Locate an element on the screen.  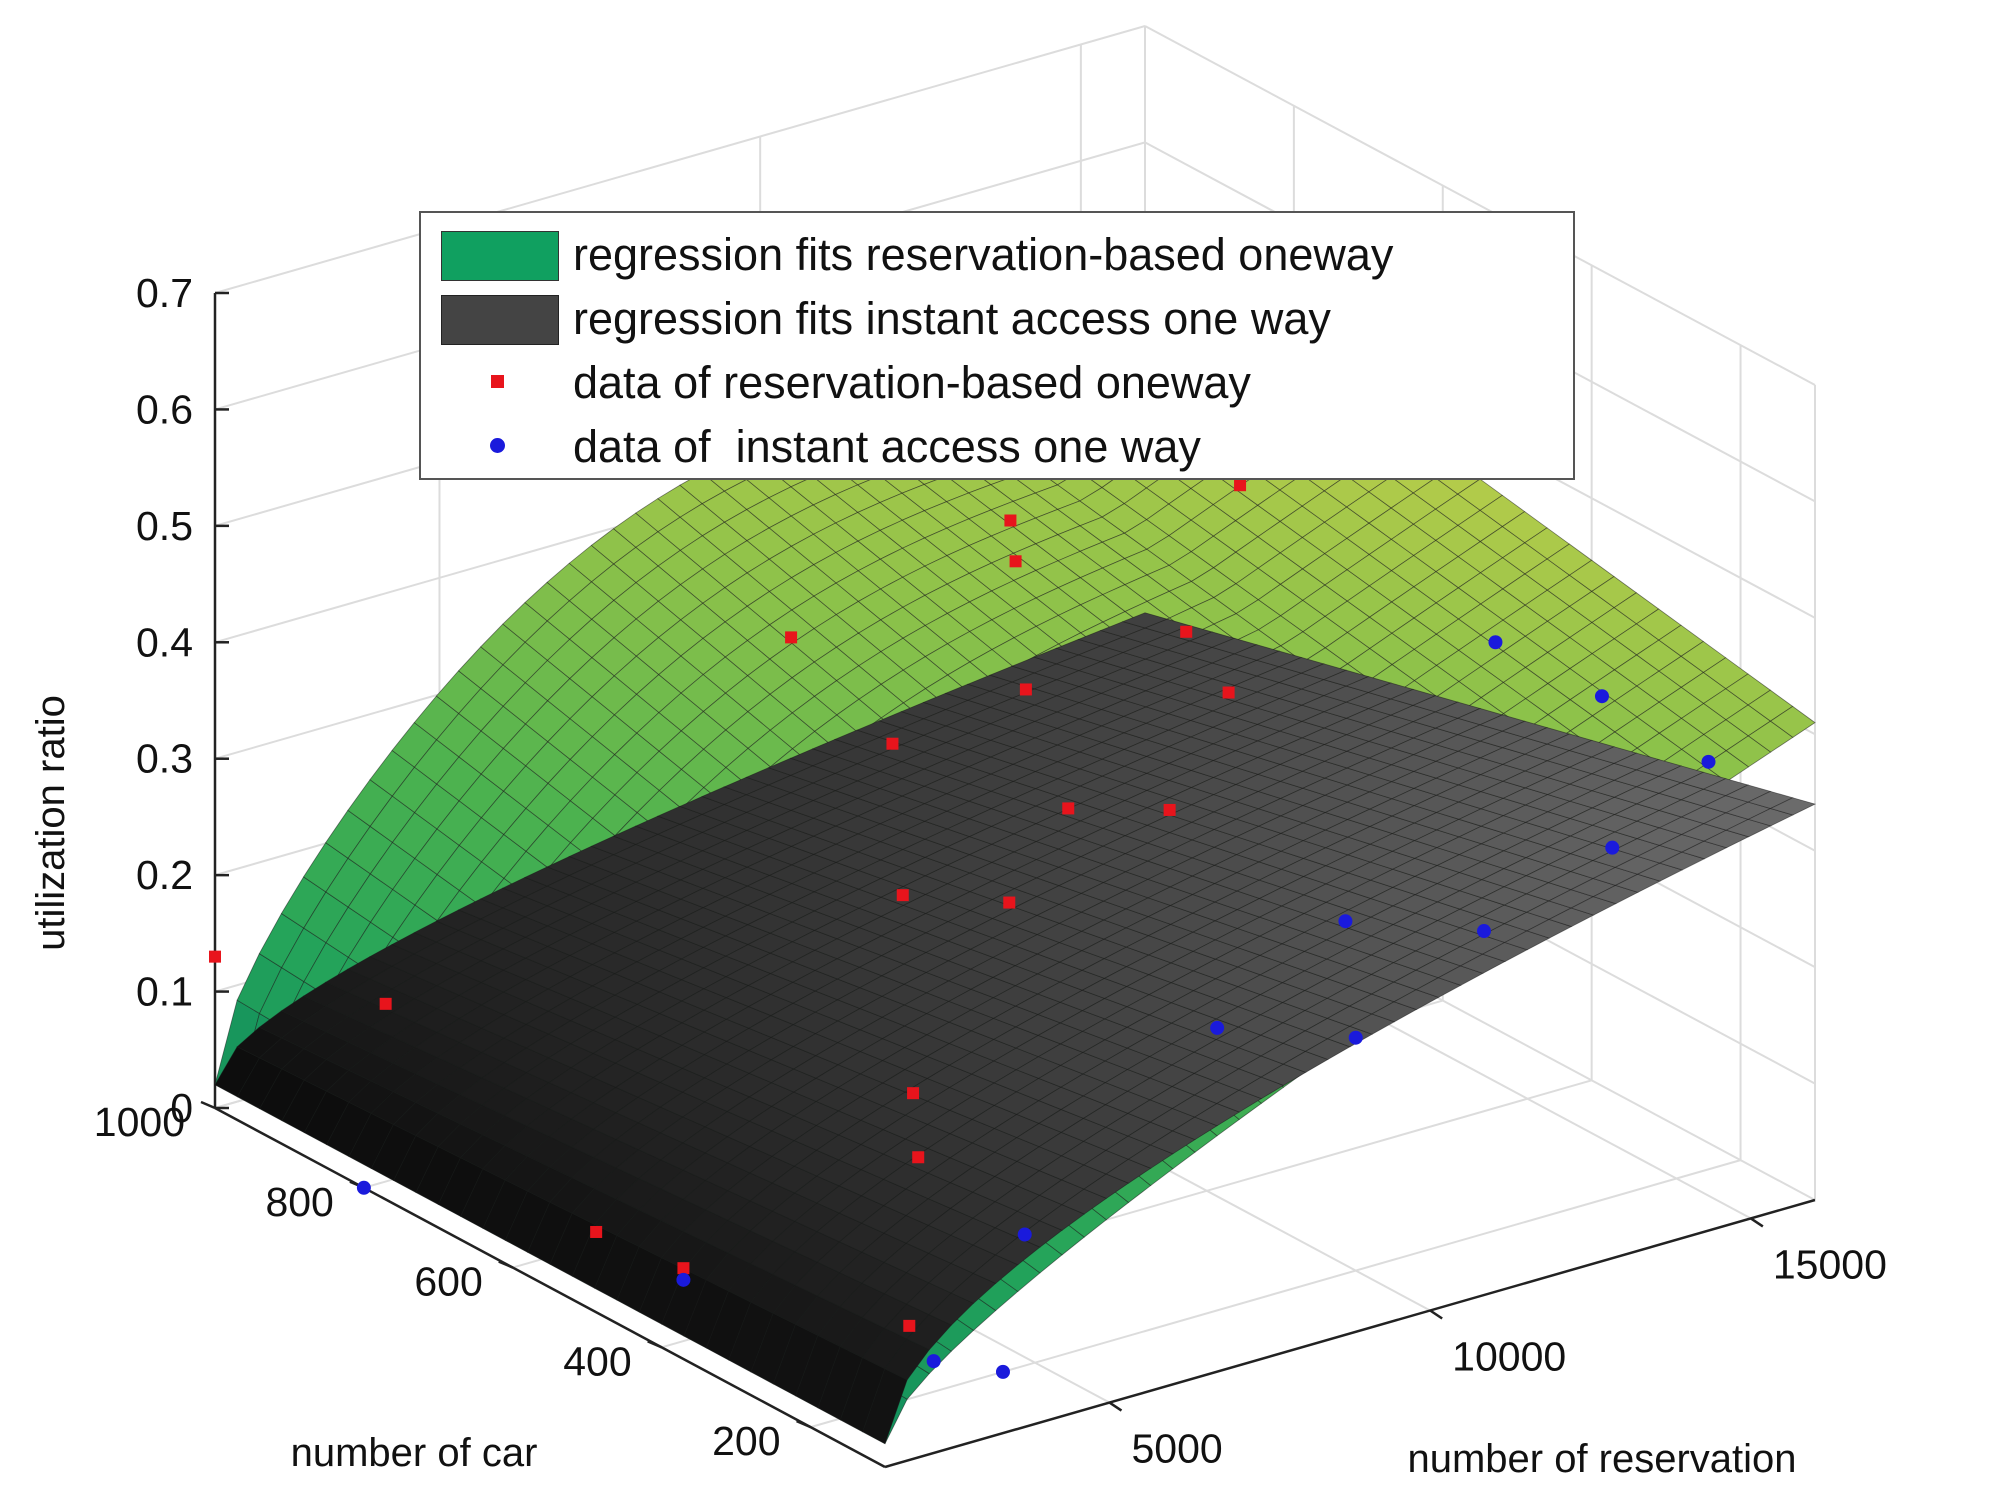
legend-item: regression fits instant access one way is located at coordinates (997, 319).